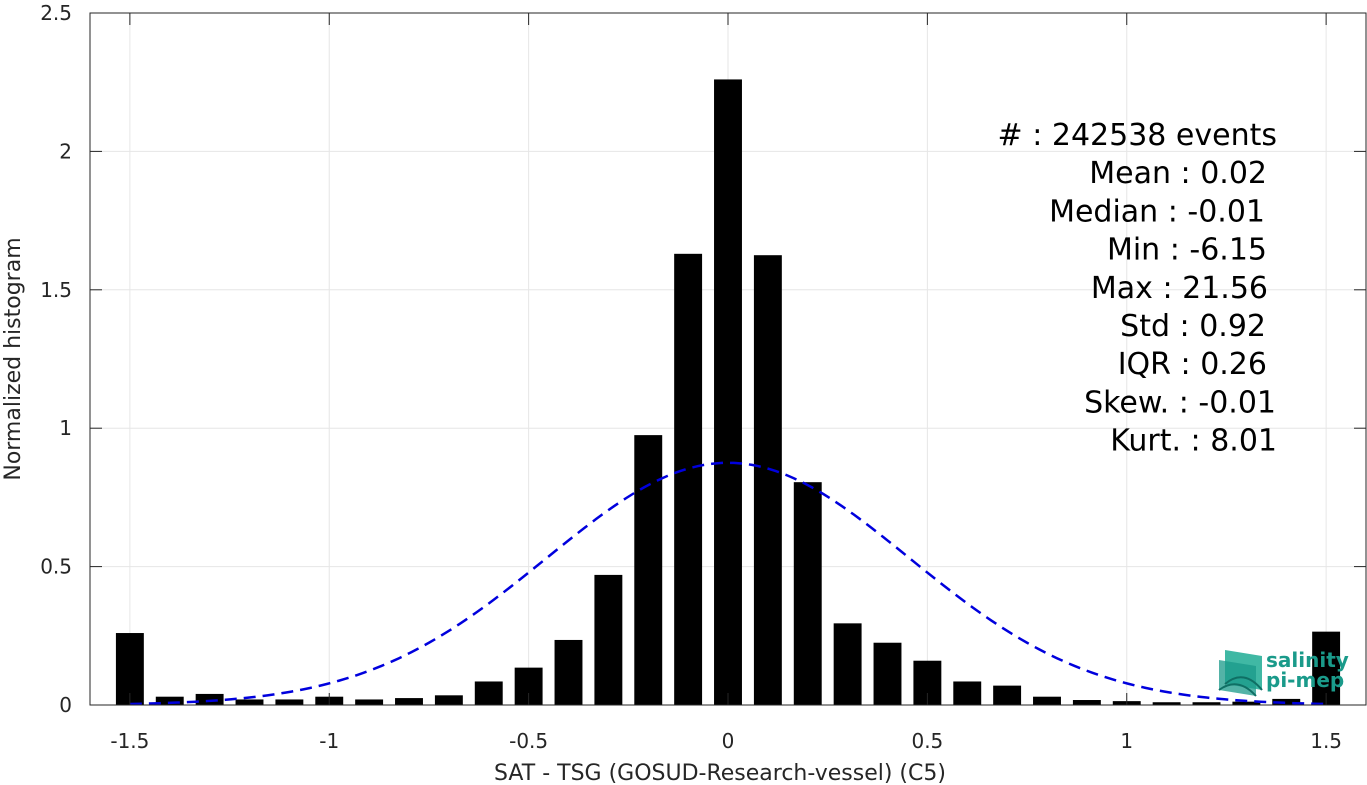 Image resolution: width=1367 pixels, height=785 pixels. What do you see at coordinates (56, 567) in the screenshot?
I see `y-tick-label: 0.5` at bounding box center [56, 567].